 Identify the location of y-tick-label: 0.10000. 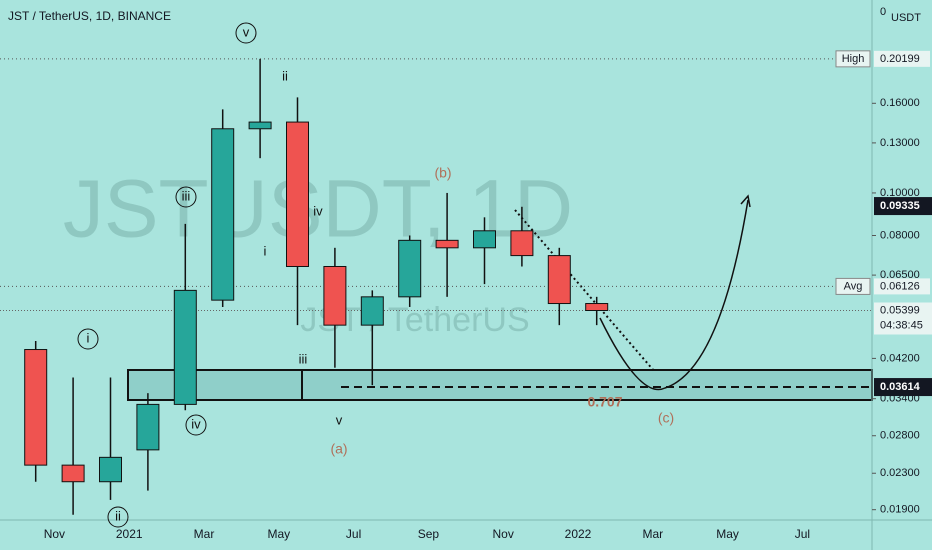
(900, 193).